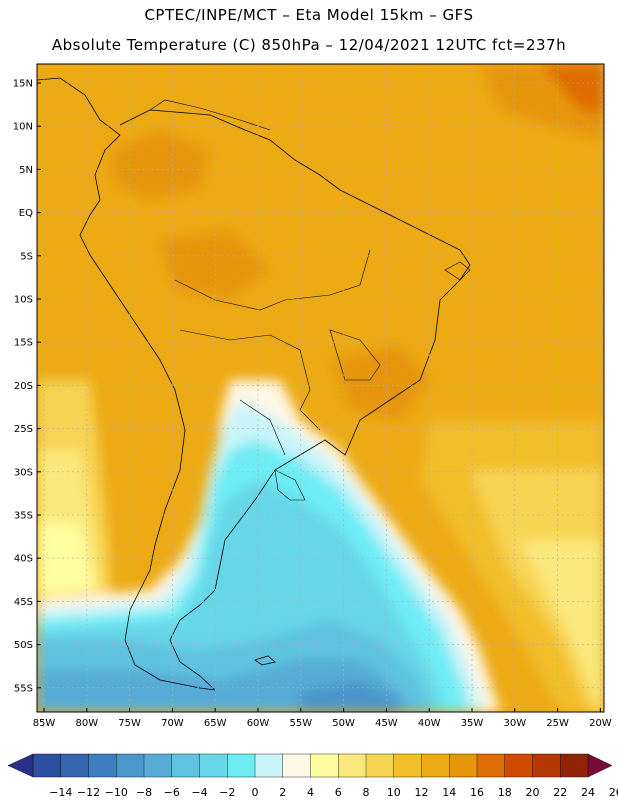  What do you see at coordinates (557, 723) in the screenshot?
I see `lon-label: 25W` at bounding box center [557, 723].